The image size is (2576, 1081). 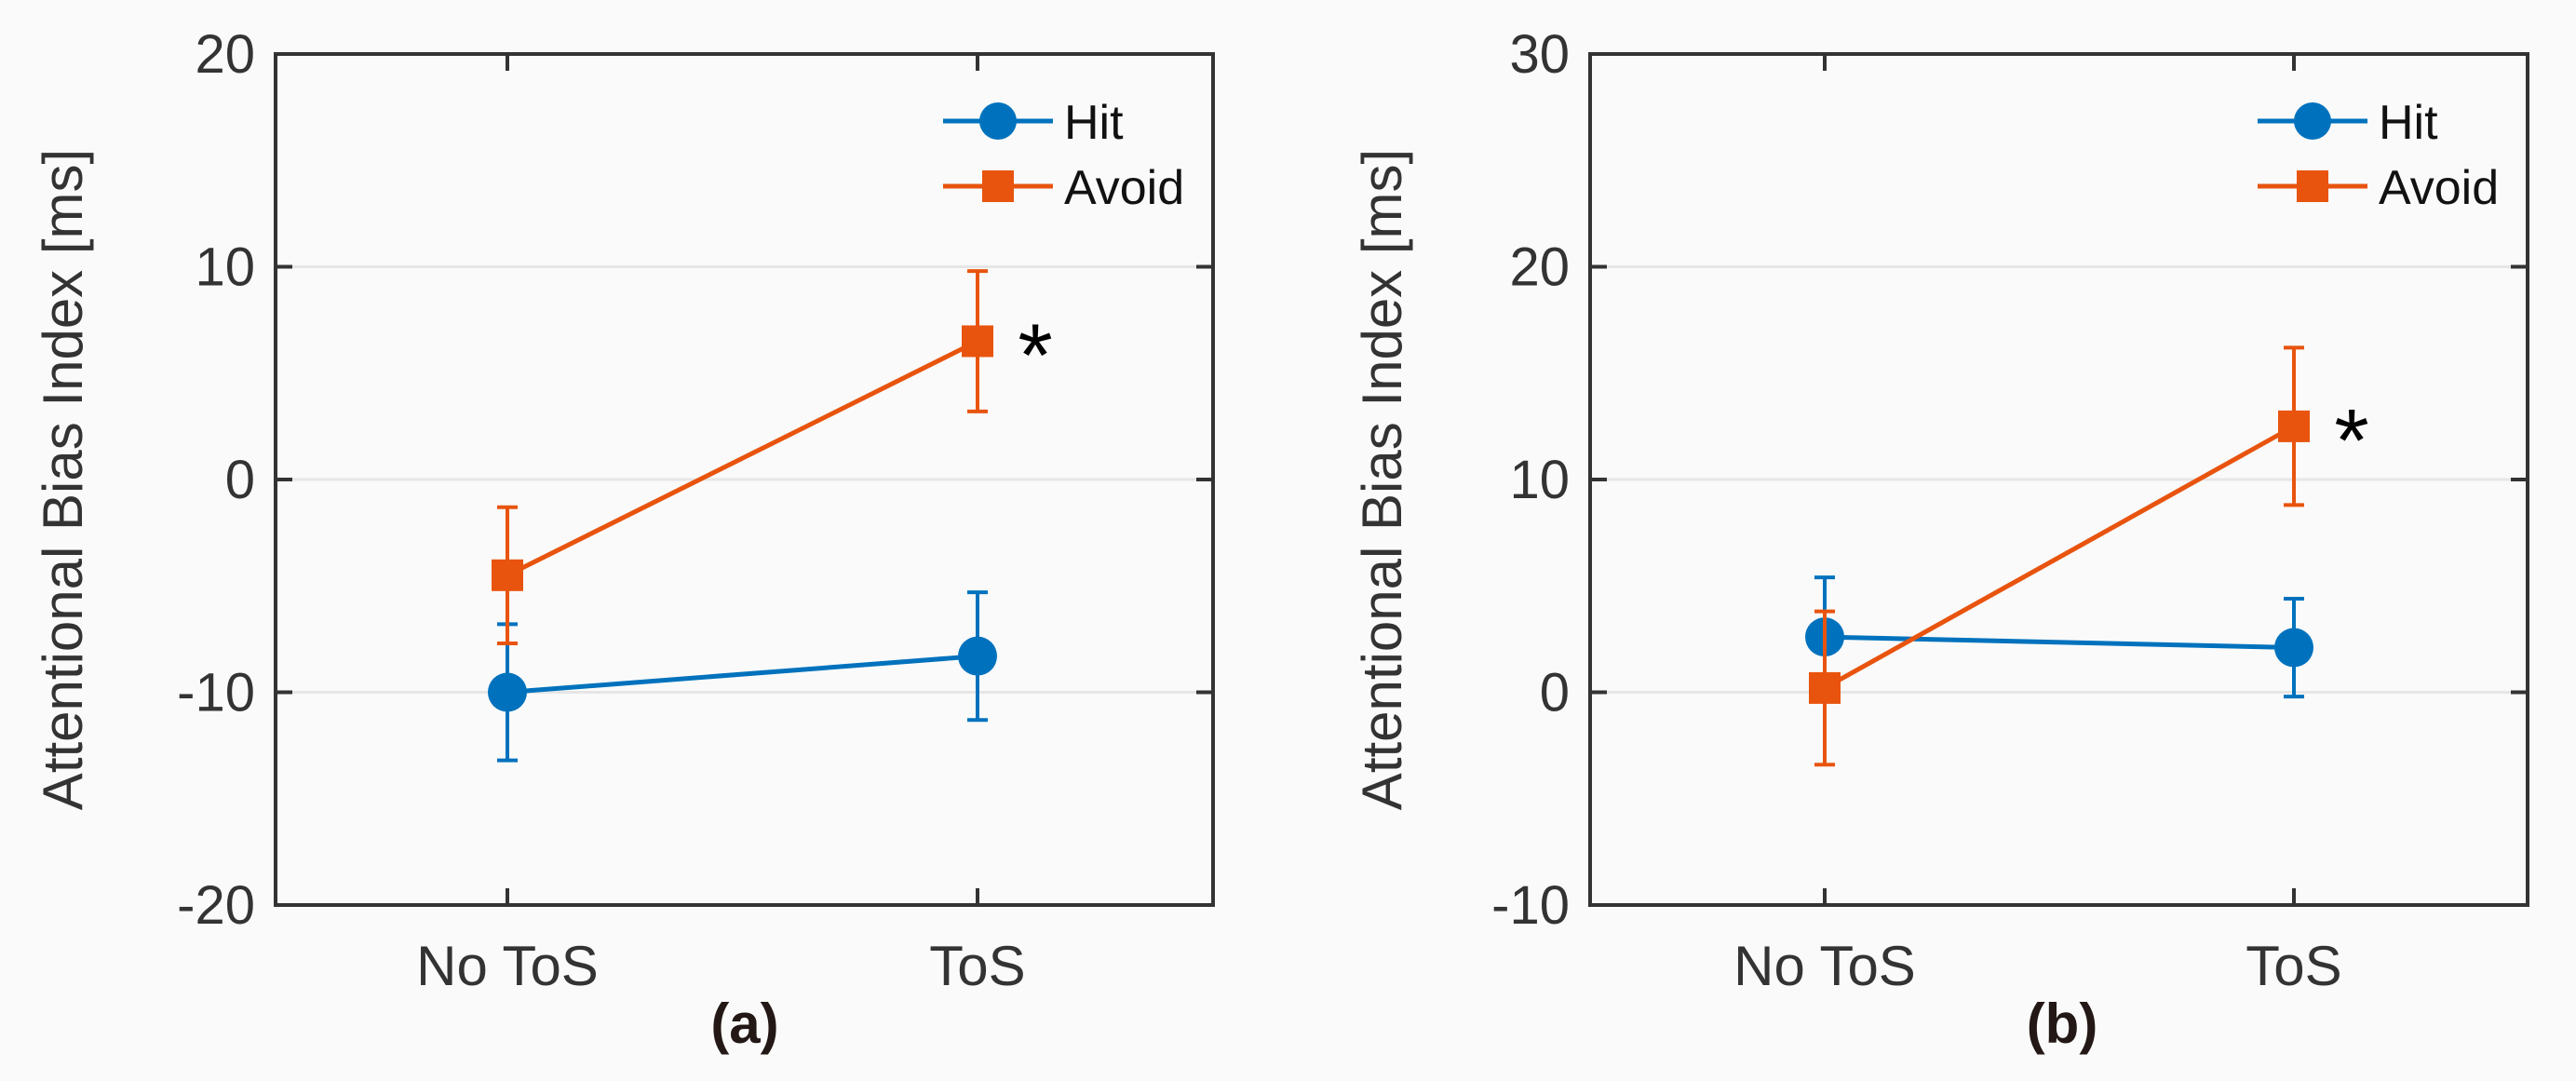 What do you see at coordinates (744, 1024) in the screenshot?
I see `panel-label: (a)` at bounding box center [744, 1024].